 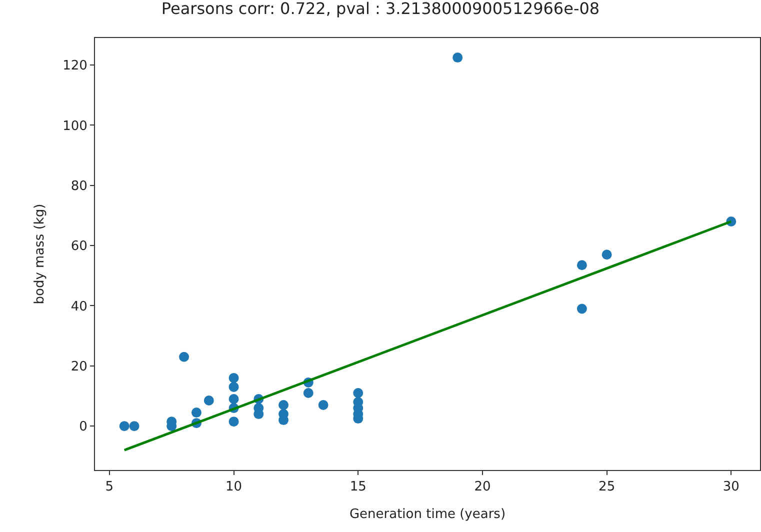 I want to click on y-tick-label: 80, so click(x=79, y=186).